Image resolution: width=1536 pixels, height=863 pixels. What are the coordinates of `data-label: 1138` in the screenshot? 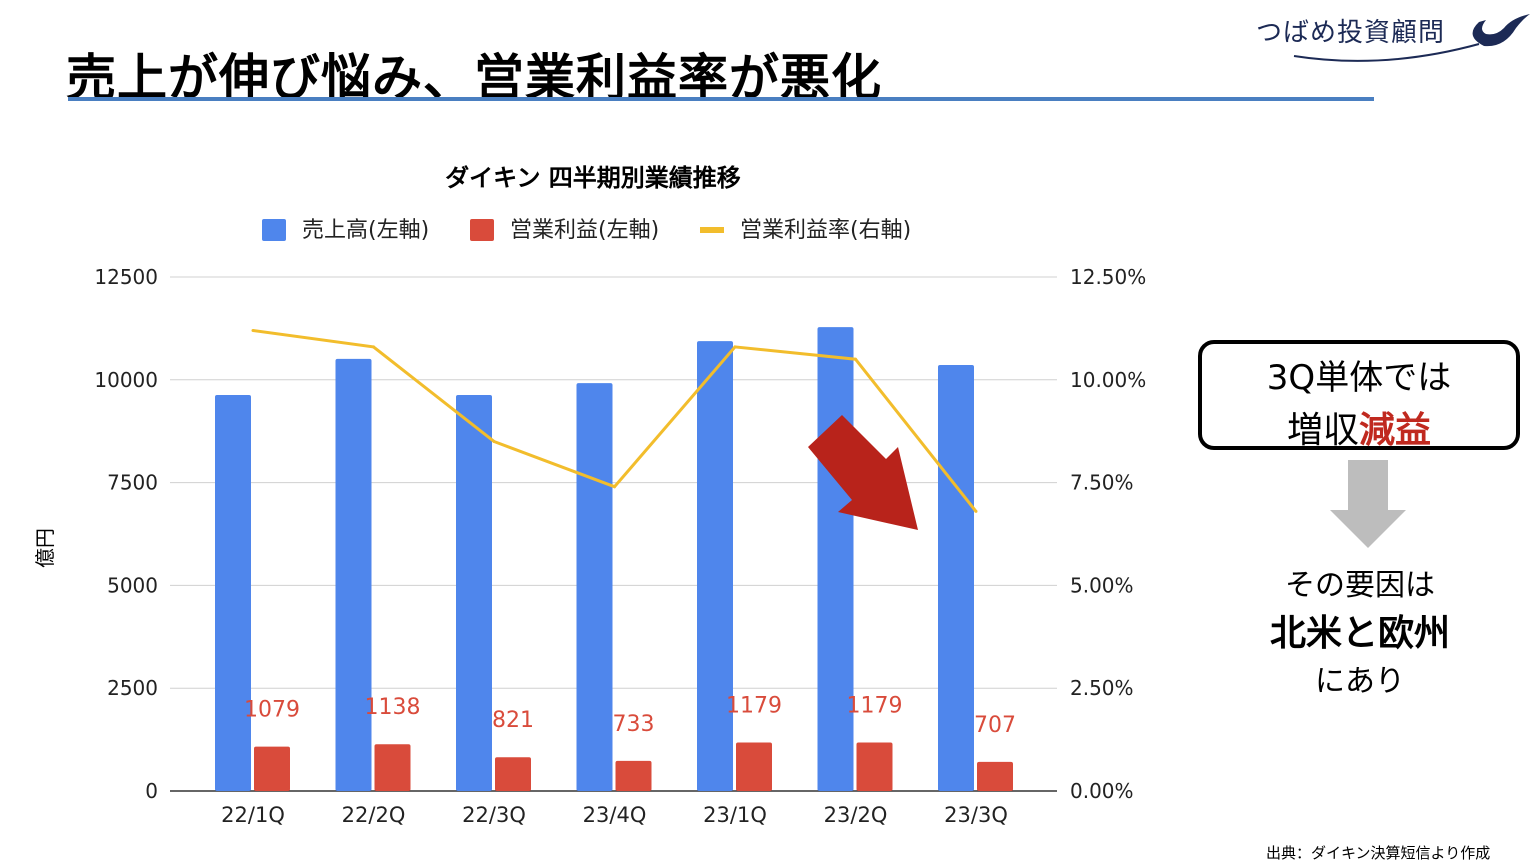 It's located at (393, 707).